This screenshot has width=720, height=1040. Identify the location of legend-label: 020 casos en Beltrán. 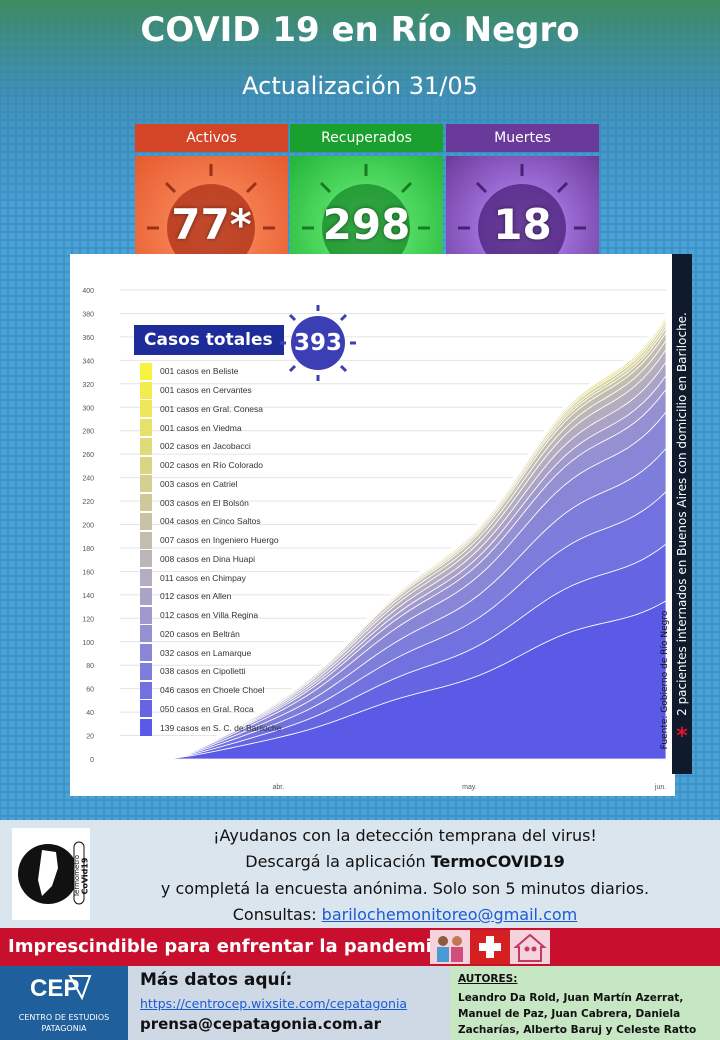
(200, 633).